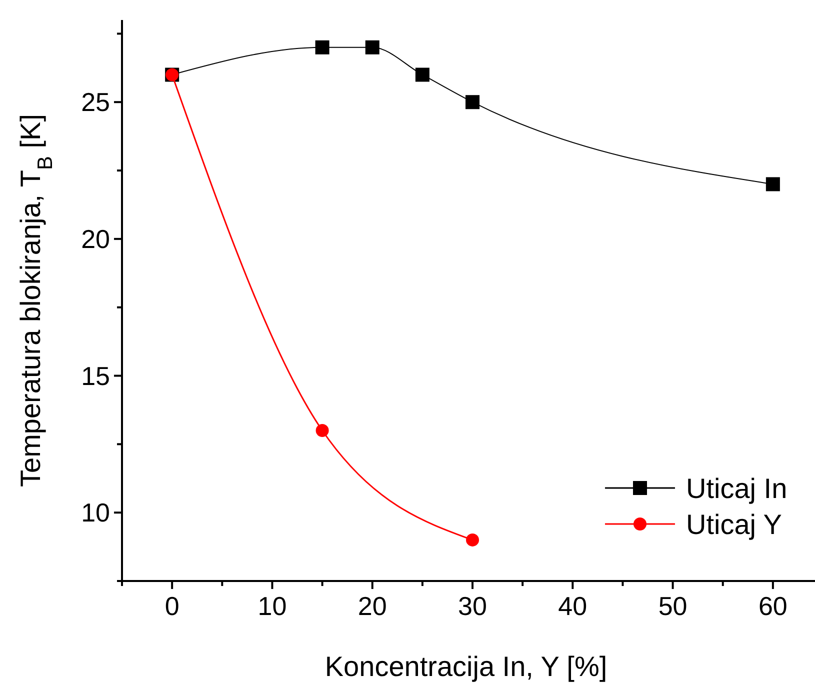 The width and height of the screenshot is (815, 691). I want to click on x-axis-title: Koncentracija In, Y [%], so click(466, 666).